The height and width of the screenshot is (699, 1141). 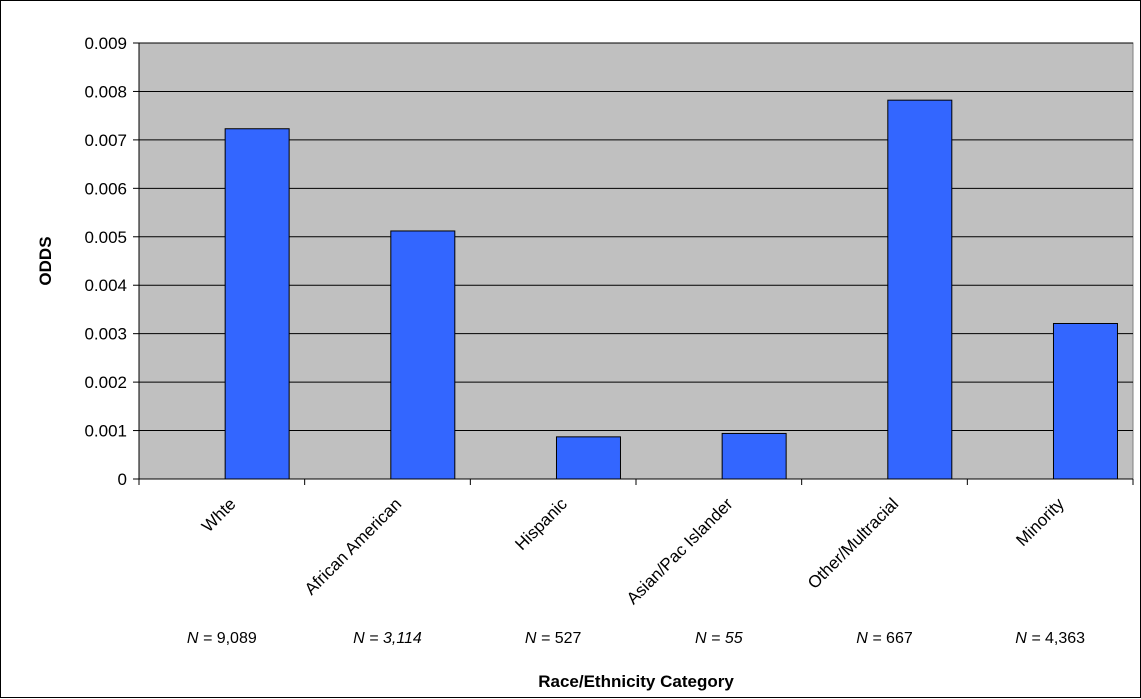 What do you see at coordinates (122, 479) in the screenshot?
I see `y-tick-label: 0` at bounding box center [122, 479].